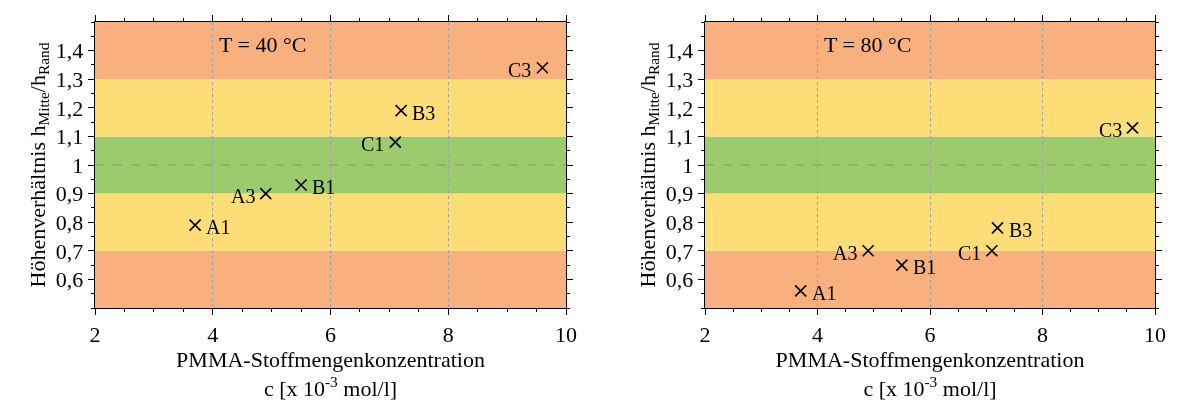 This screenshot has height=419, width=1178. What do you see at coordinates (868, 44) in the screenshot?
I see `annotation: T = 80 °C` at bounding box center [868, 44].